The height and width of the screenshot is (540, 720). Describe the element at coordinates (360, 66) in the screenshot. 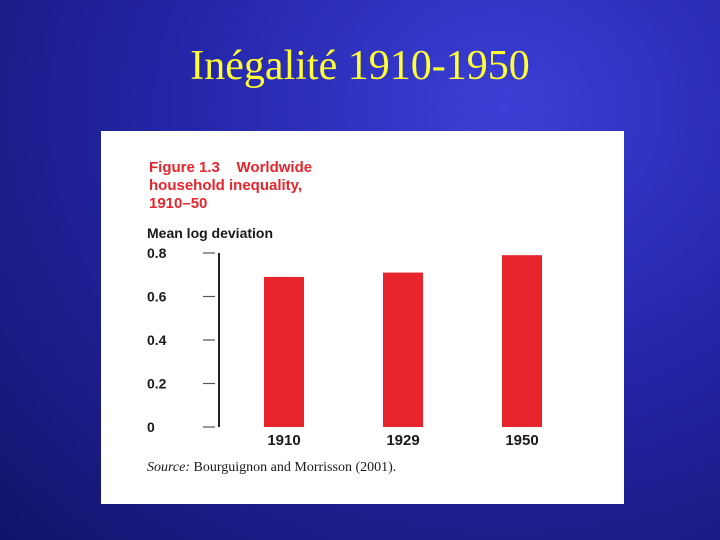

I see `slide-title: Inégalité 1910-1950` at that location.